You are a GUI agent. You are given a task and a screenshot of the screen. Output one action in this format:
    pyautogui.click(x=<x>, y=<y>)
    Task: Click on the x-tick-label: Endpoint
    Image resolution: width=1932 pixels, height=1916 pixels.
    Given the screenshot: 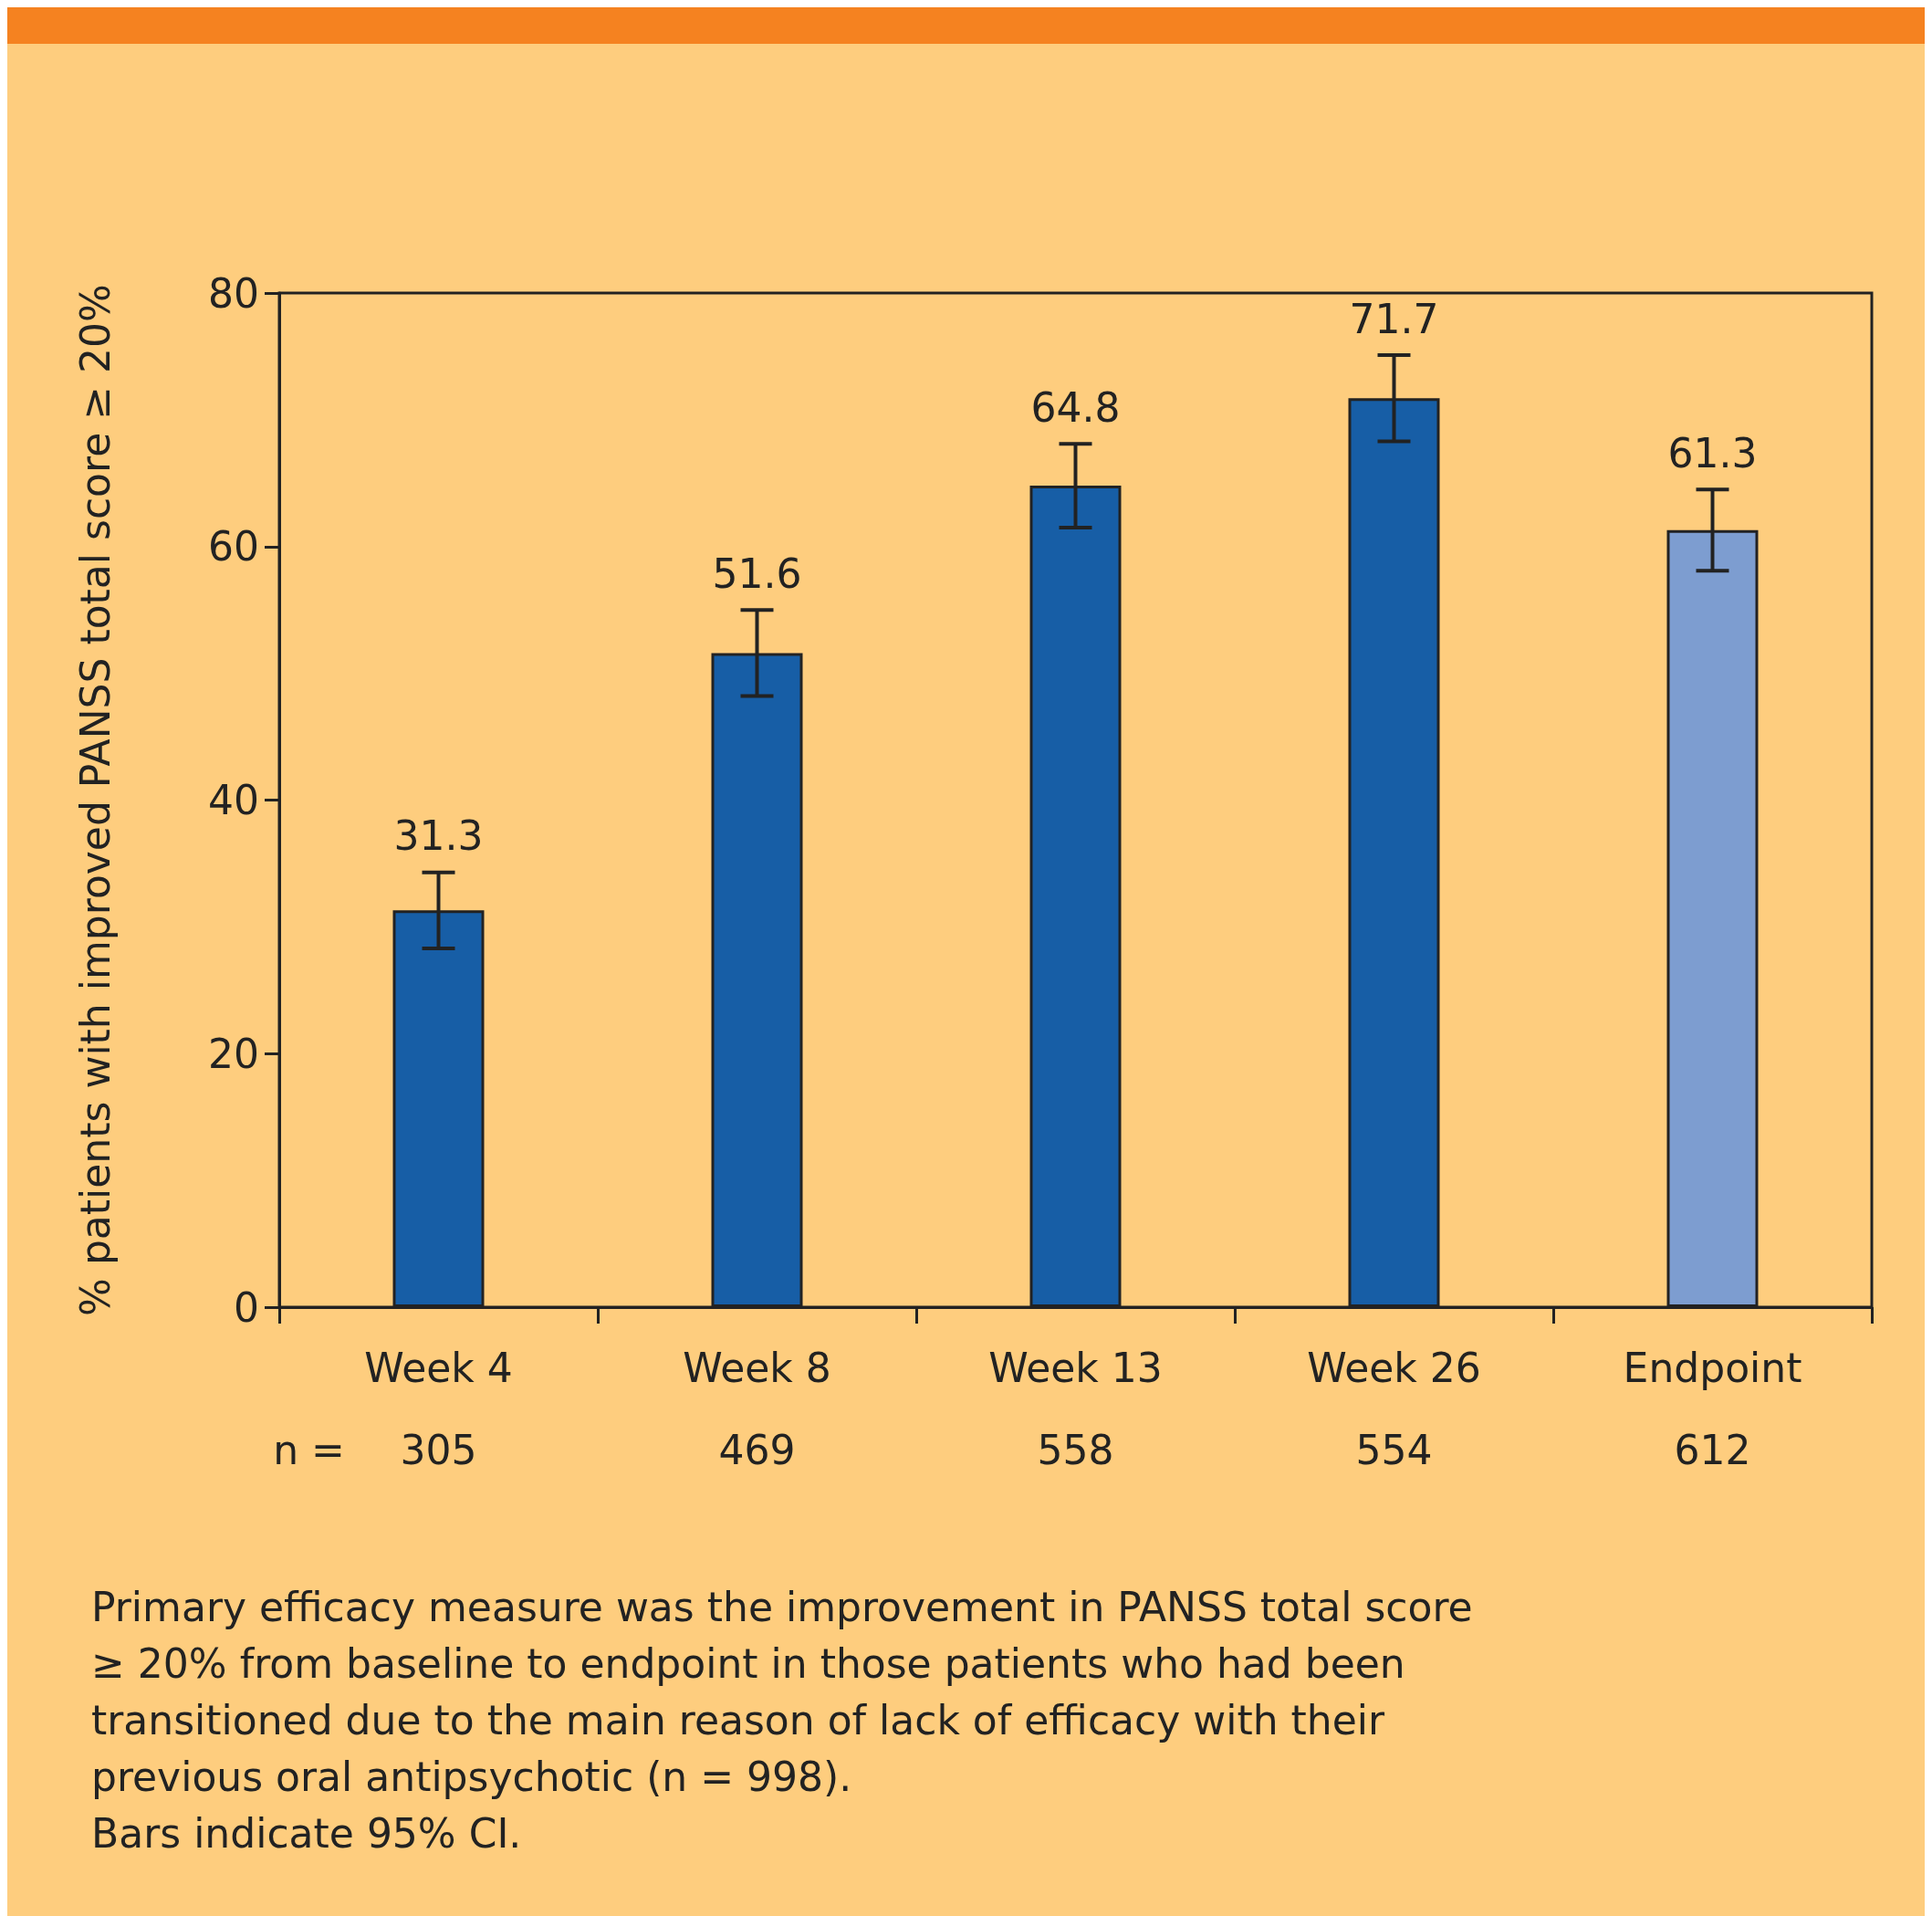 What is the action you would take?
    pyautogui.click(x=1712, y=1367)
    